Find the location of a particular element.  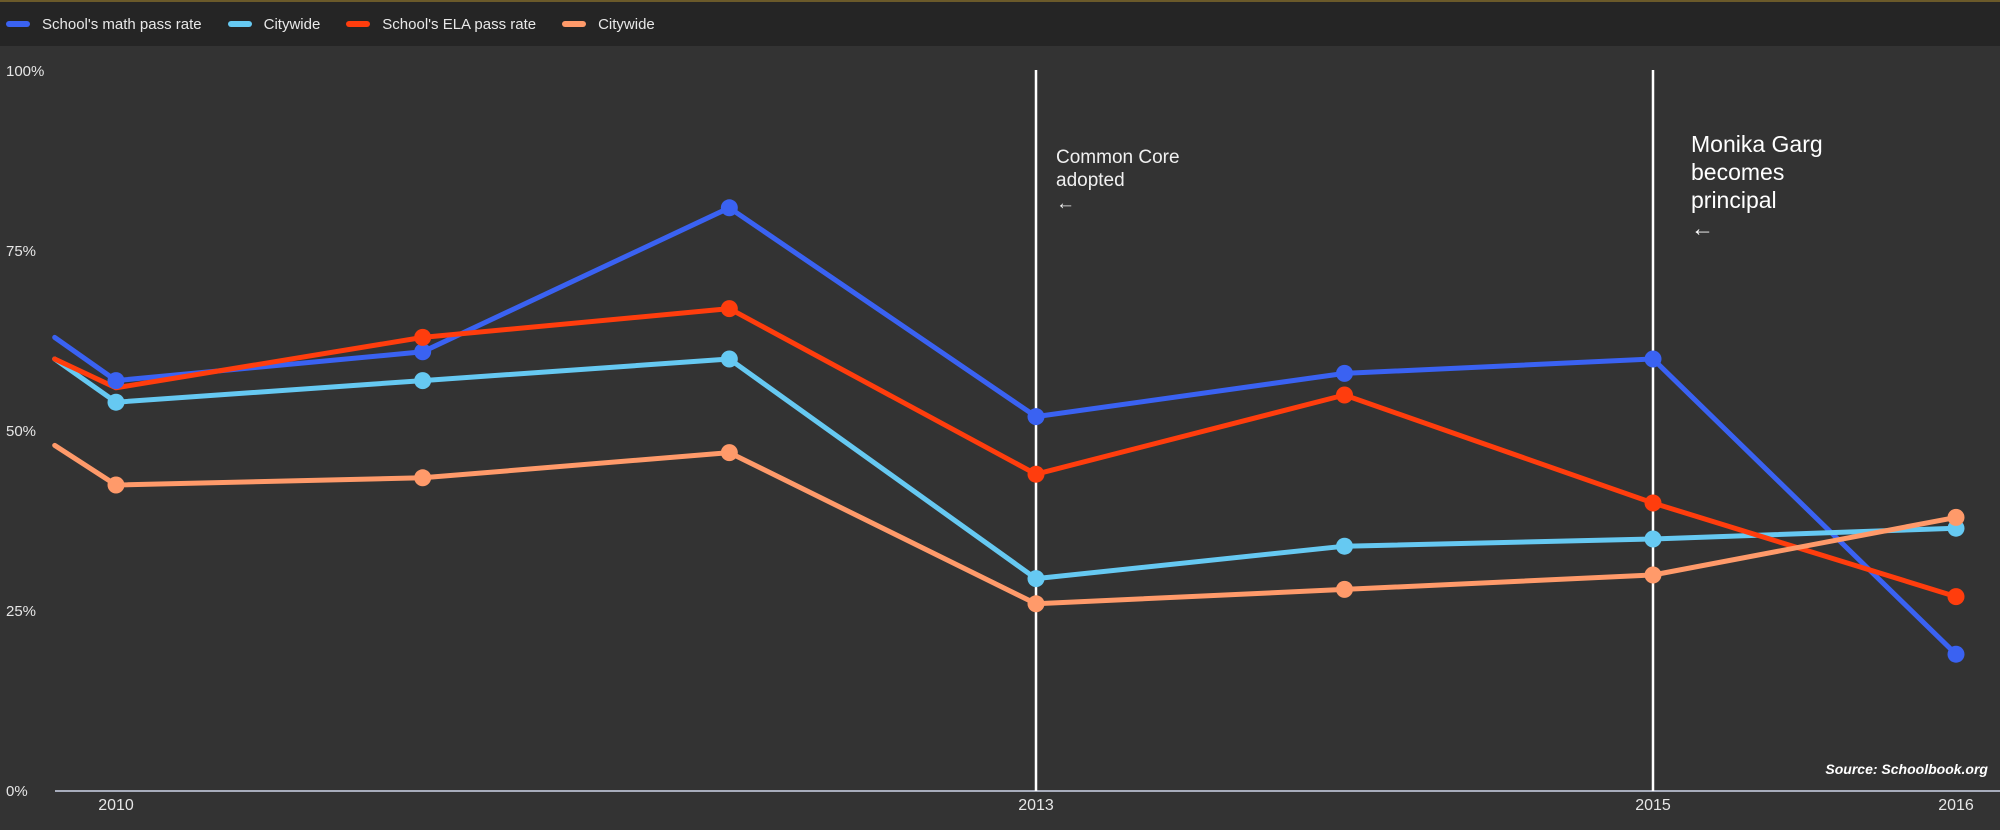

data-point-s2-2010 is located at coordinates (116, 402).